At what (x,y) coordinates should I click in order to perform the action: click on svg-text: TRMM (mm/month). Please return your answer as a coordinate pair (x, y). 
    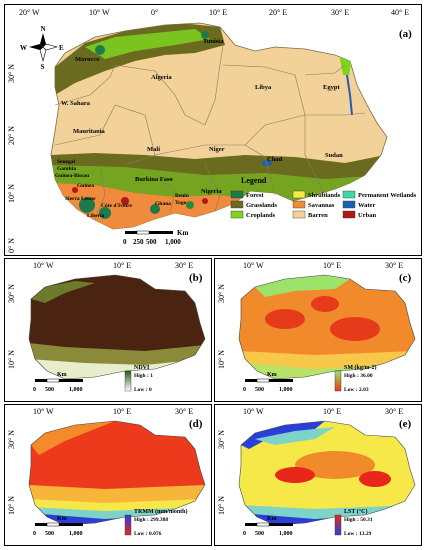
    Looking at the image, I should click on (161, 511).